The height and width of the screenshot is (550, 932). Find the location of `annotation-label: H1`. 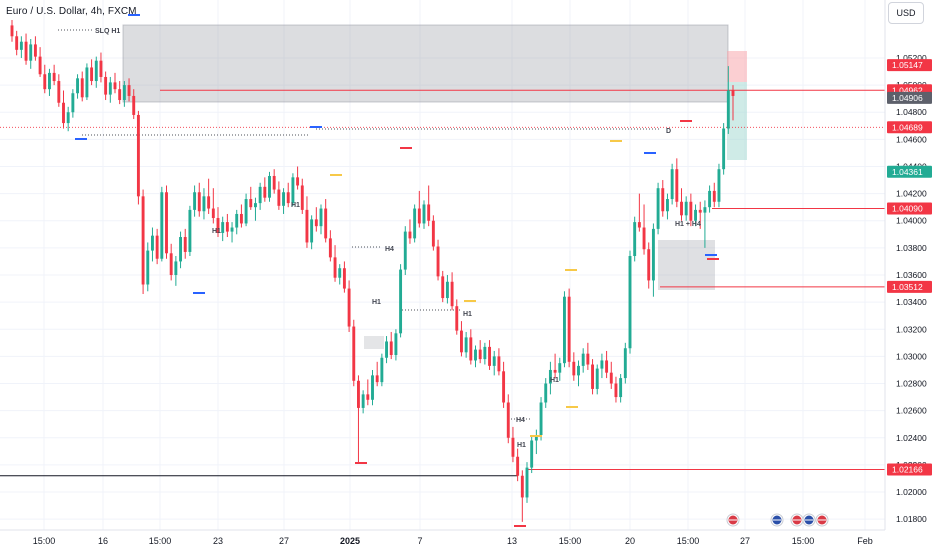

annotation-label: H1 is located at coordinates (521, 445).